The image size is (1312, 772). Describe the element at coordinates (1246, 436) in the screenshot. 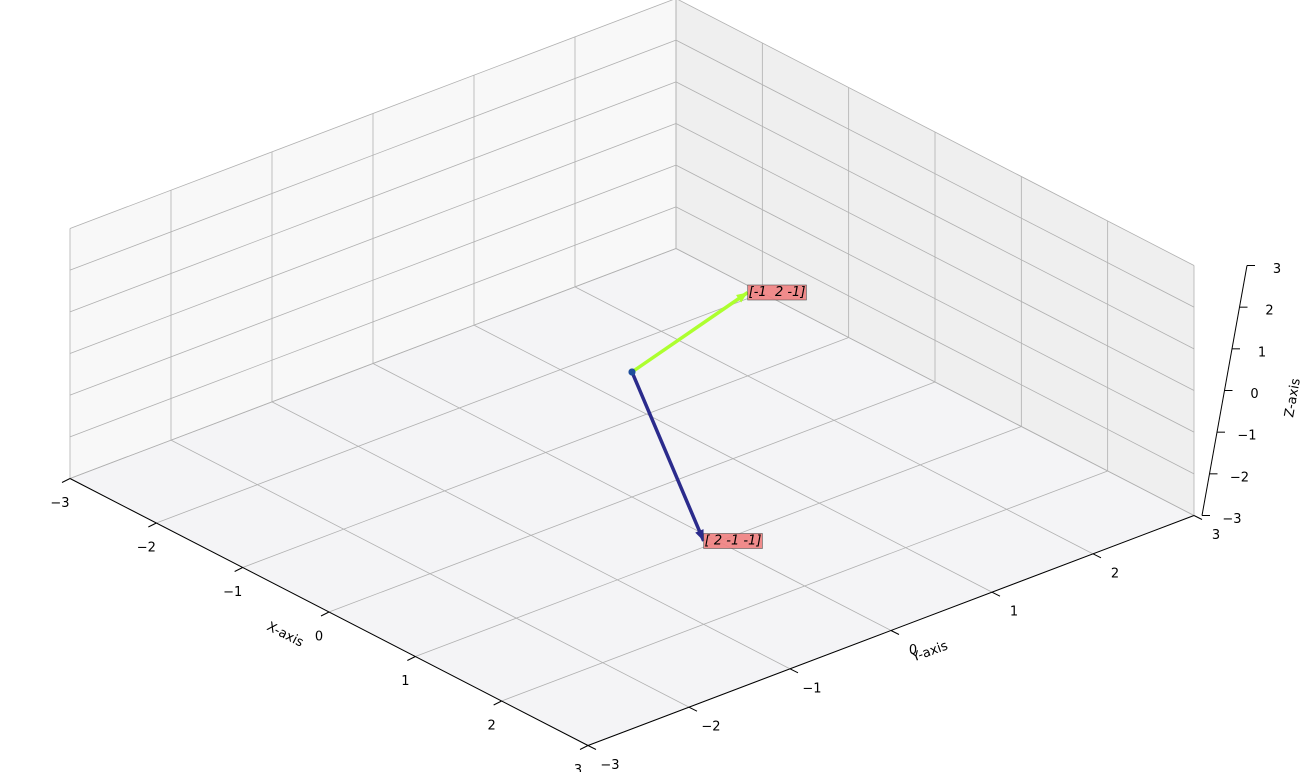

I see `z-tick-label: −1` at that location.